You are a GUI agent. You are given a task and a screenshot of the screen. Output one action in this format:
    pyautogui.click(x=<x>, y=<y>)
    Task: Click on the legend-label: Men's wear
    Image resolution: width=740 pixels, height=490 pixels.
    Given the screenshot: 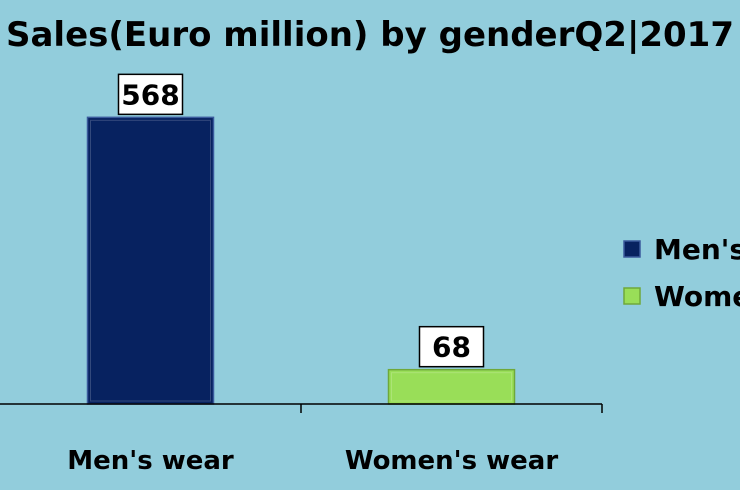 What is the action you would take?
    pyautogui.click(x=697, y=249)
    